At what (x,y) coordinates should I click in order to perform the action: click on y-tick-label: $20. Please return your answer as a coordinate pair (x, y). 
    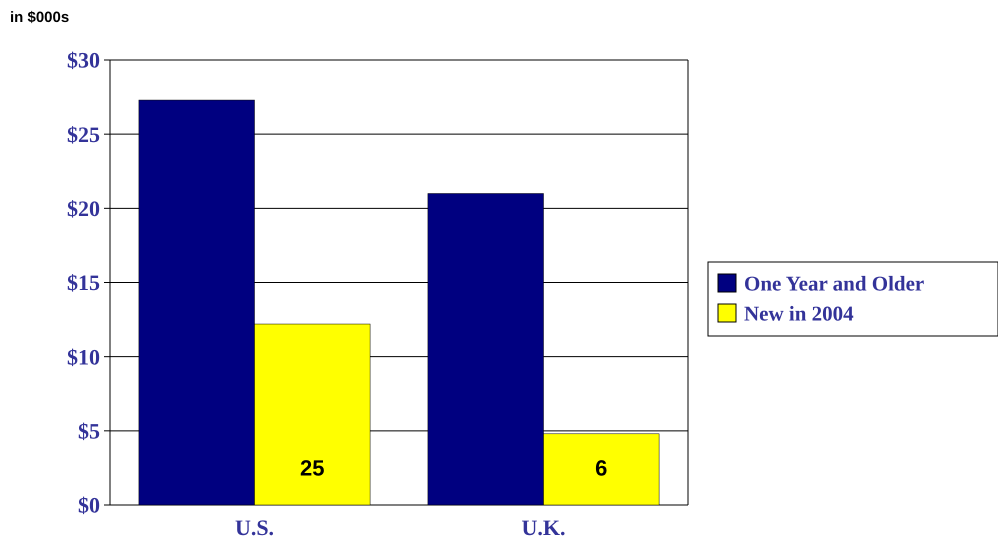
    Looking at the image, I should click on (83, 209).